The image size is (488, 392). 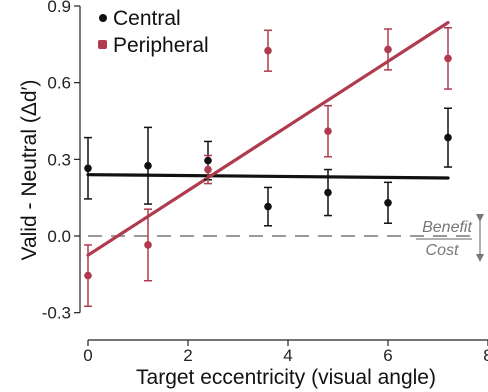 What do you see at coordinates (56, 313) in the screenshot?
I see `y-tick-label: -0.3` at bounding box center [56, 313].